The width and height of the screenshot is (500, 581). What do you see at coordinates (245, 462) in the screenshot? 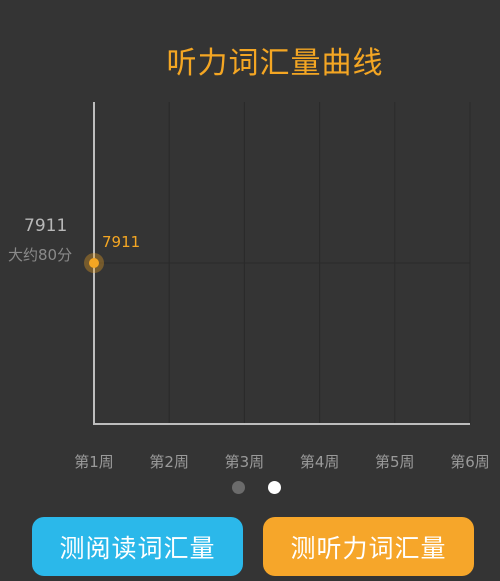
I see `x-tick-label: 第3周` at bounding box center [245, 462].